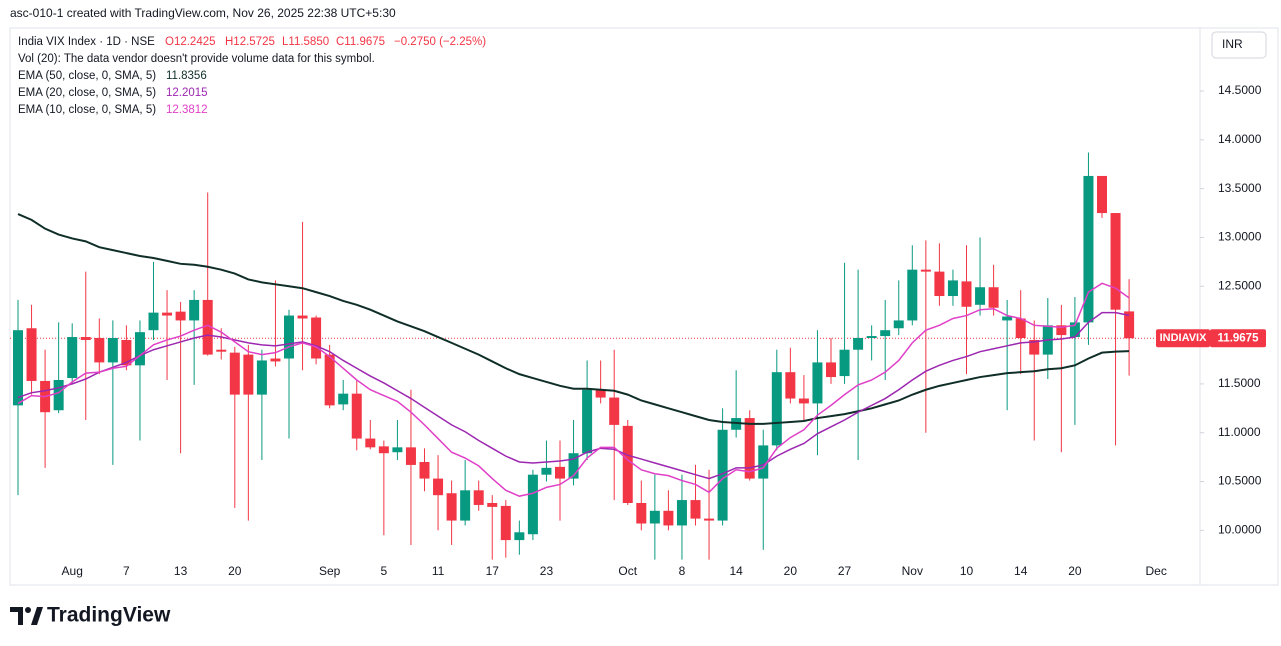  I want to click on legend-value: 12.2015, so click(187, 93).